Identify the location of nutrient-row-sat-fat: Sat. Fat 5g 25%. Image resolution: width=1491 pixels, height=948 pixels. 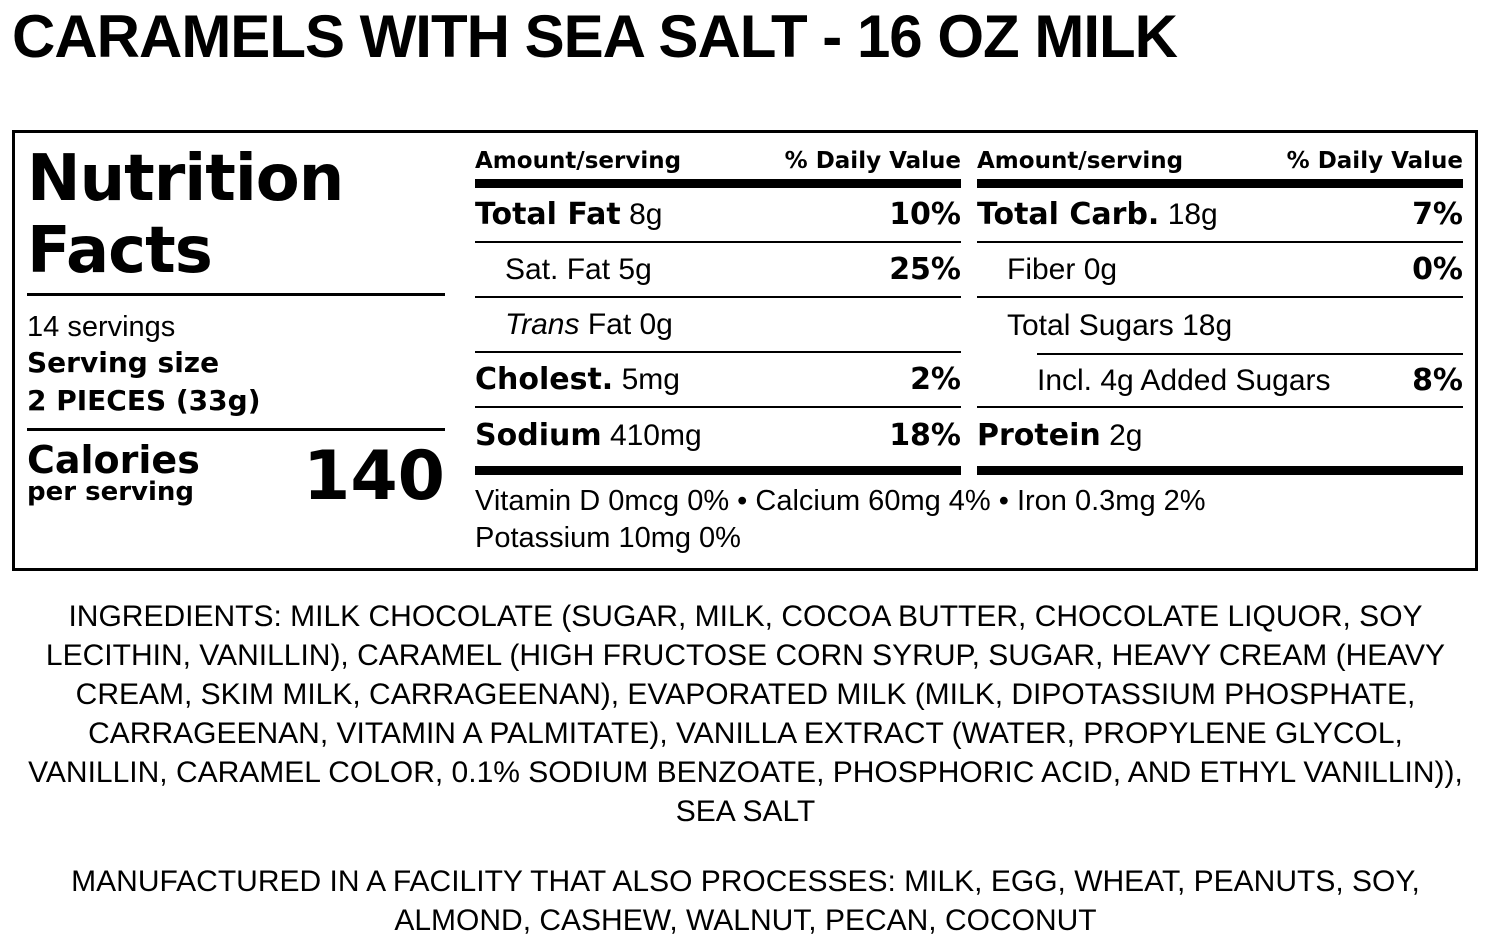
(718, 270).